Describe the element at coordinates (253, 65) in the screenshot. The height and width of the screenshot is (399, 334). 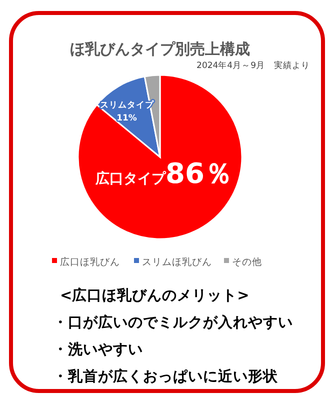
I see `chart-subtitle: 2024年4月～9月 実績より` at that location.